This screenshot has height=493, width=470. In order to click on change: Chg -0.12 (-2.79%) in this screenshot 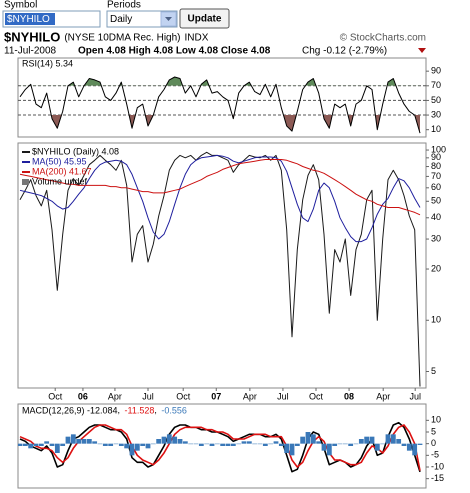, I will do `click(344, 51)`.